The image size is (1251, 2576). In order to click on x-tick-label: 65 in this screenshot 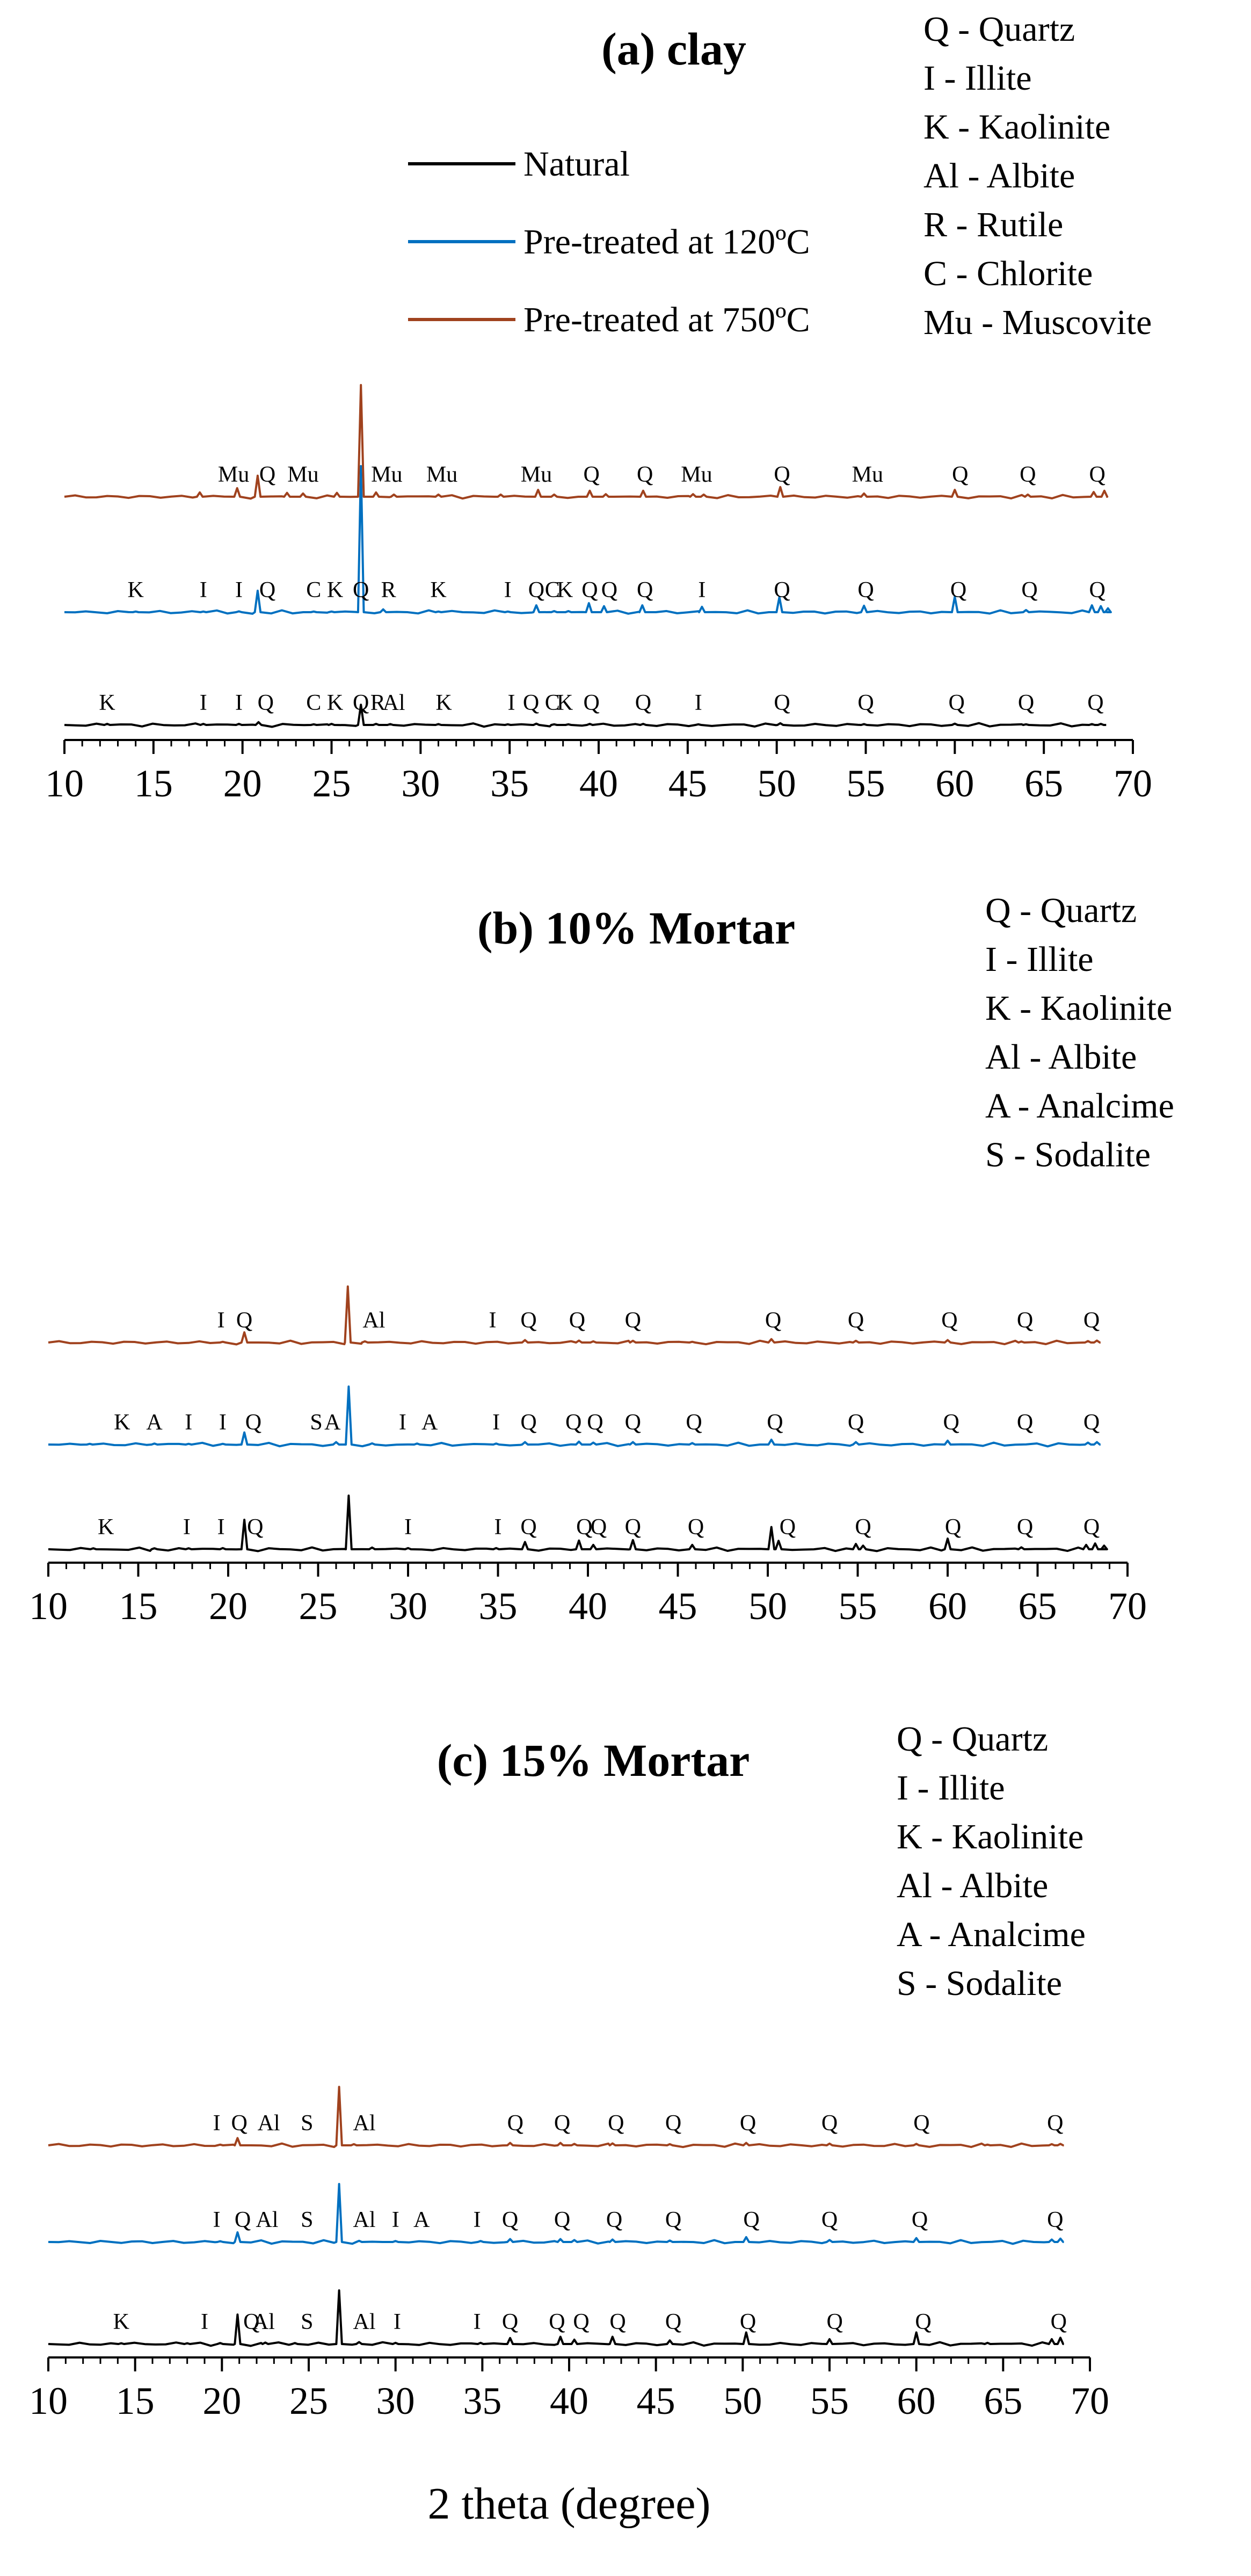, I will do `click(1003, 2400)`.